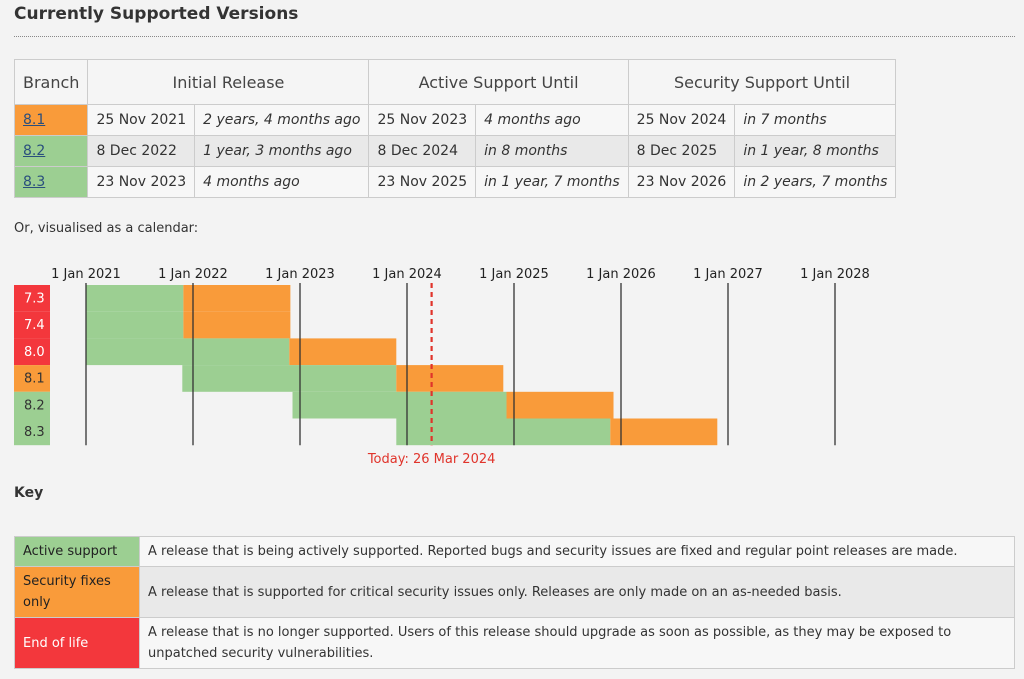 Image resolution: width=1024 pixels, height=679 pixels. I want to click on active-support-relative: 4 months ago, so click(552, 120).